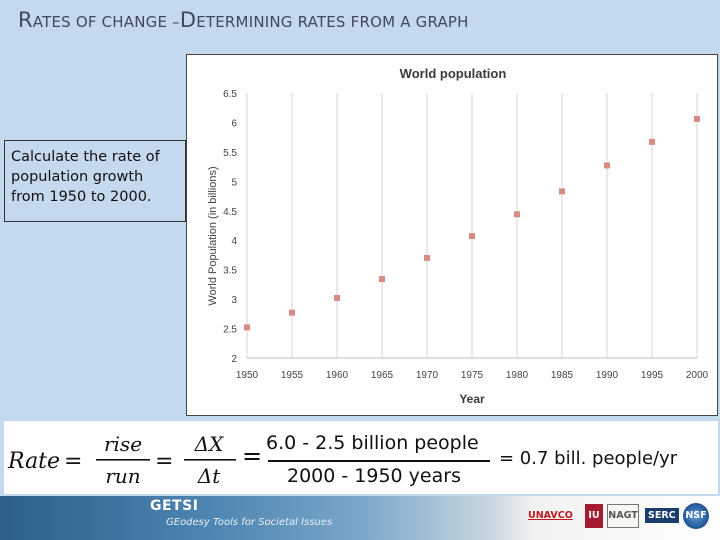 The image size is (720, 540). What do you see at coordinates (234, 182) in the screenshot?
I see `y-tick-5: 5` at bounding box center [234, 182].